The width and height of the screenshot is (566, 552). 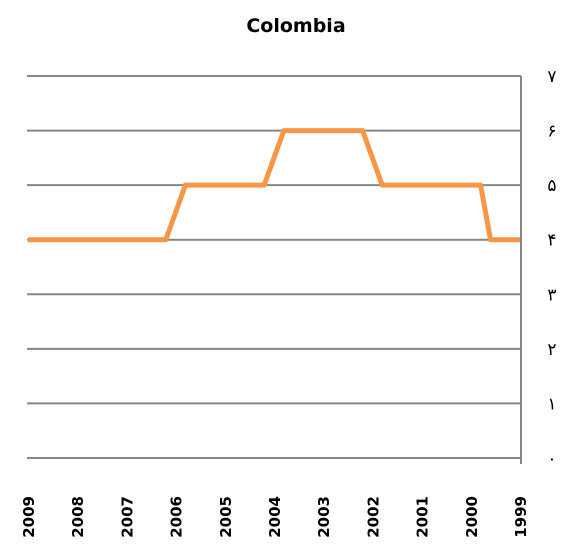 I want to click on y-tick-label: ۵, so click(x=551, y=186).